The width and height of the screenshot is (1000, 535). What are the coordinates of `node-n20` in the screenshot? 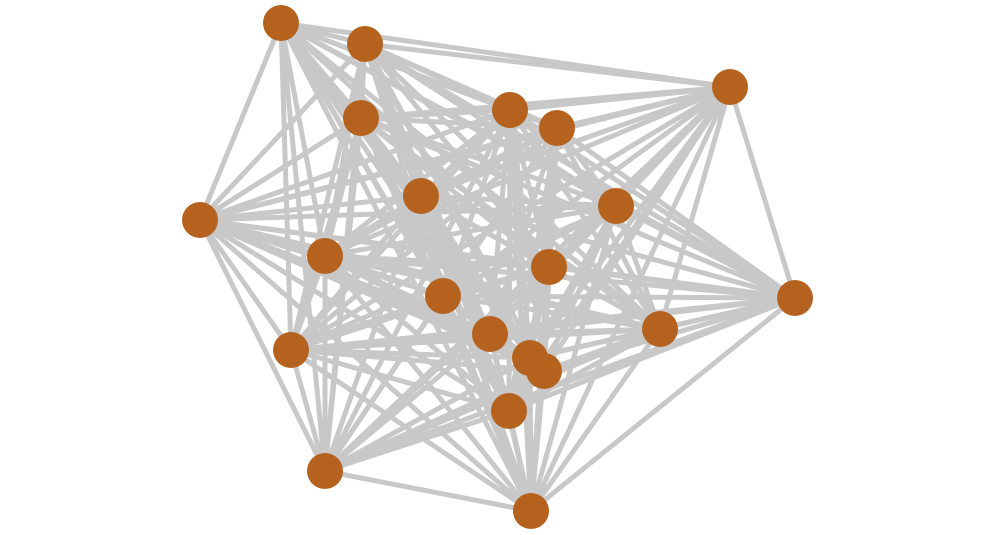 It's located at (531, 511).